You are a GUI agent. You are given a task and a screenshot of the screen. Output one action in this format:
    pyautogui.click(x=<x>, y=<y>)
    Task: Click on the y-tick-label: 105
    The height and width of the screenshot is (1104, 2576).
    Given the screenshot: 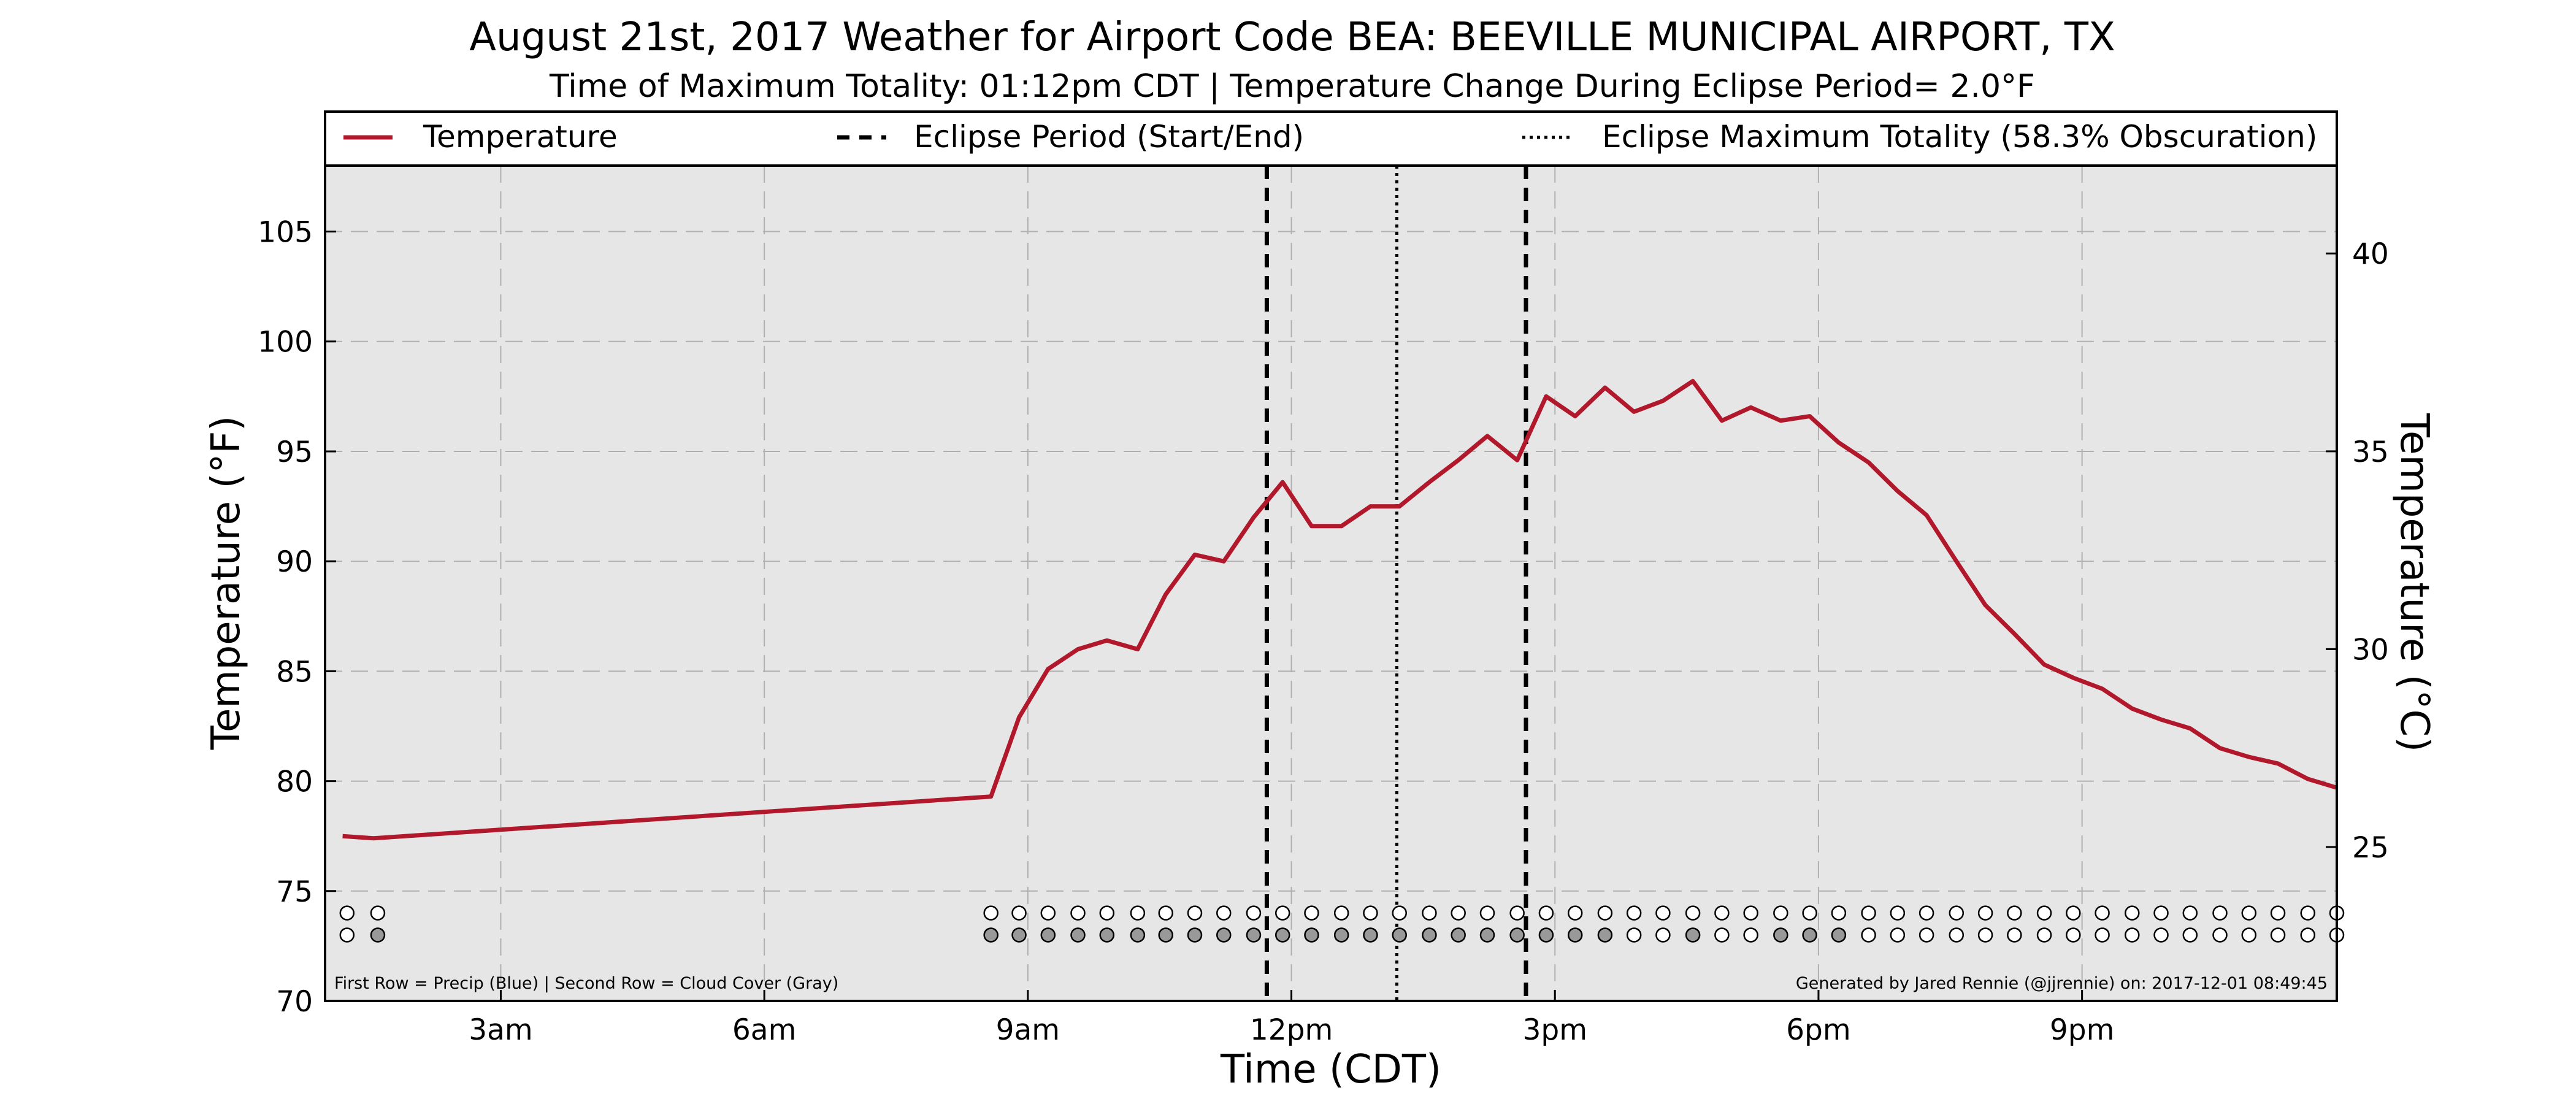 What is the action you would take?
    pyautogui.click(x=285, y=233)
    